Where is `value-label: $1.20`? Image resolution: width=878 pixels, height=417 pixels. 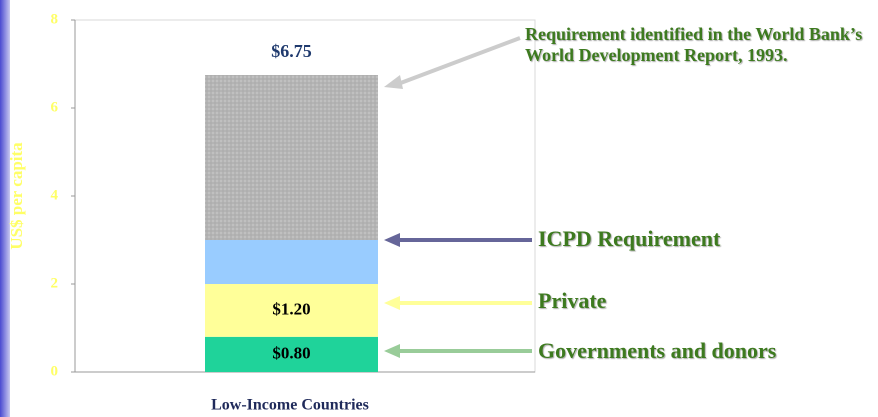
value-label: $1.20 is located at coordinates (291, 308).